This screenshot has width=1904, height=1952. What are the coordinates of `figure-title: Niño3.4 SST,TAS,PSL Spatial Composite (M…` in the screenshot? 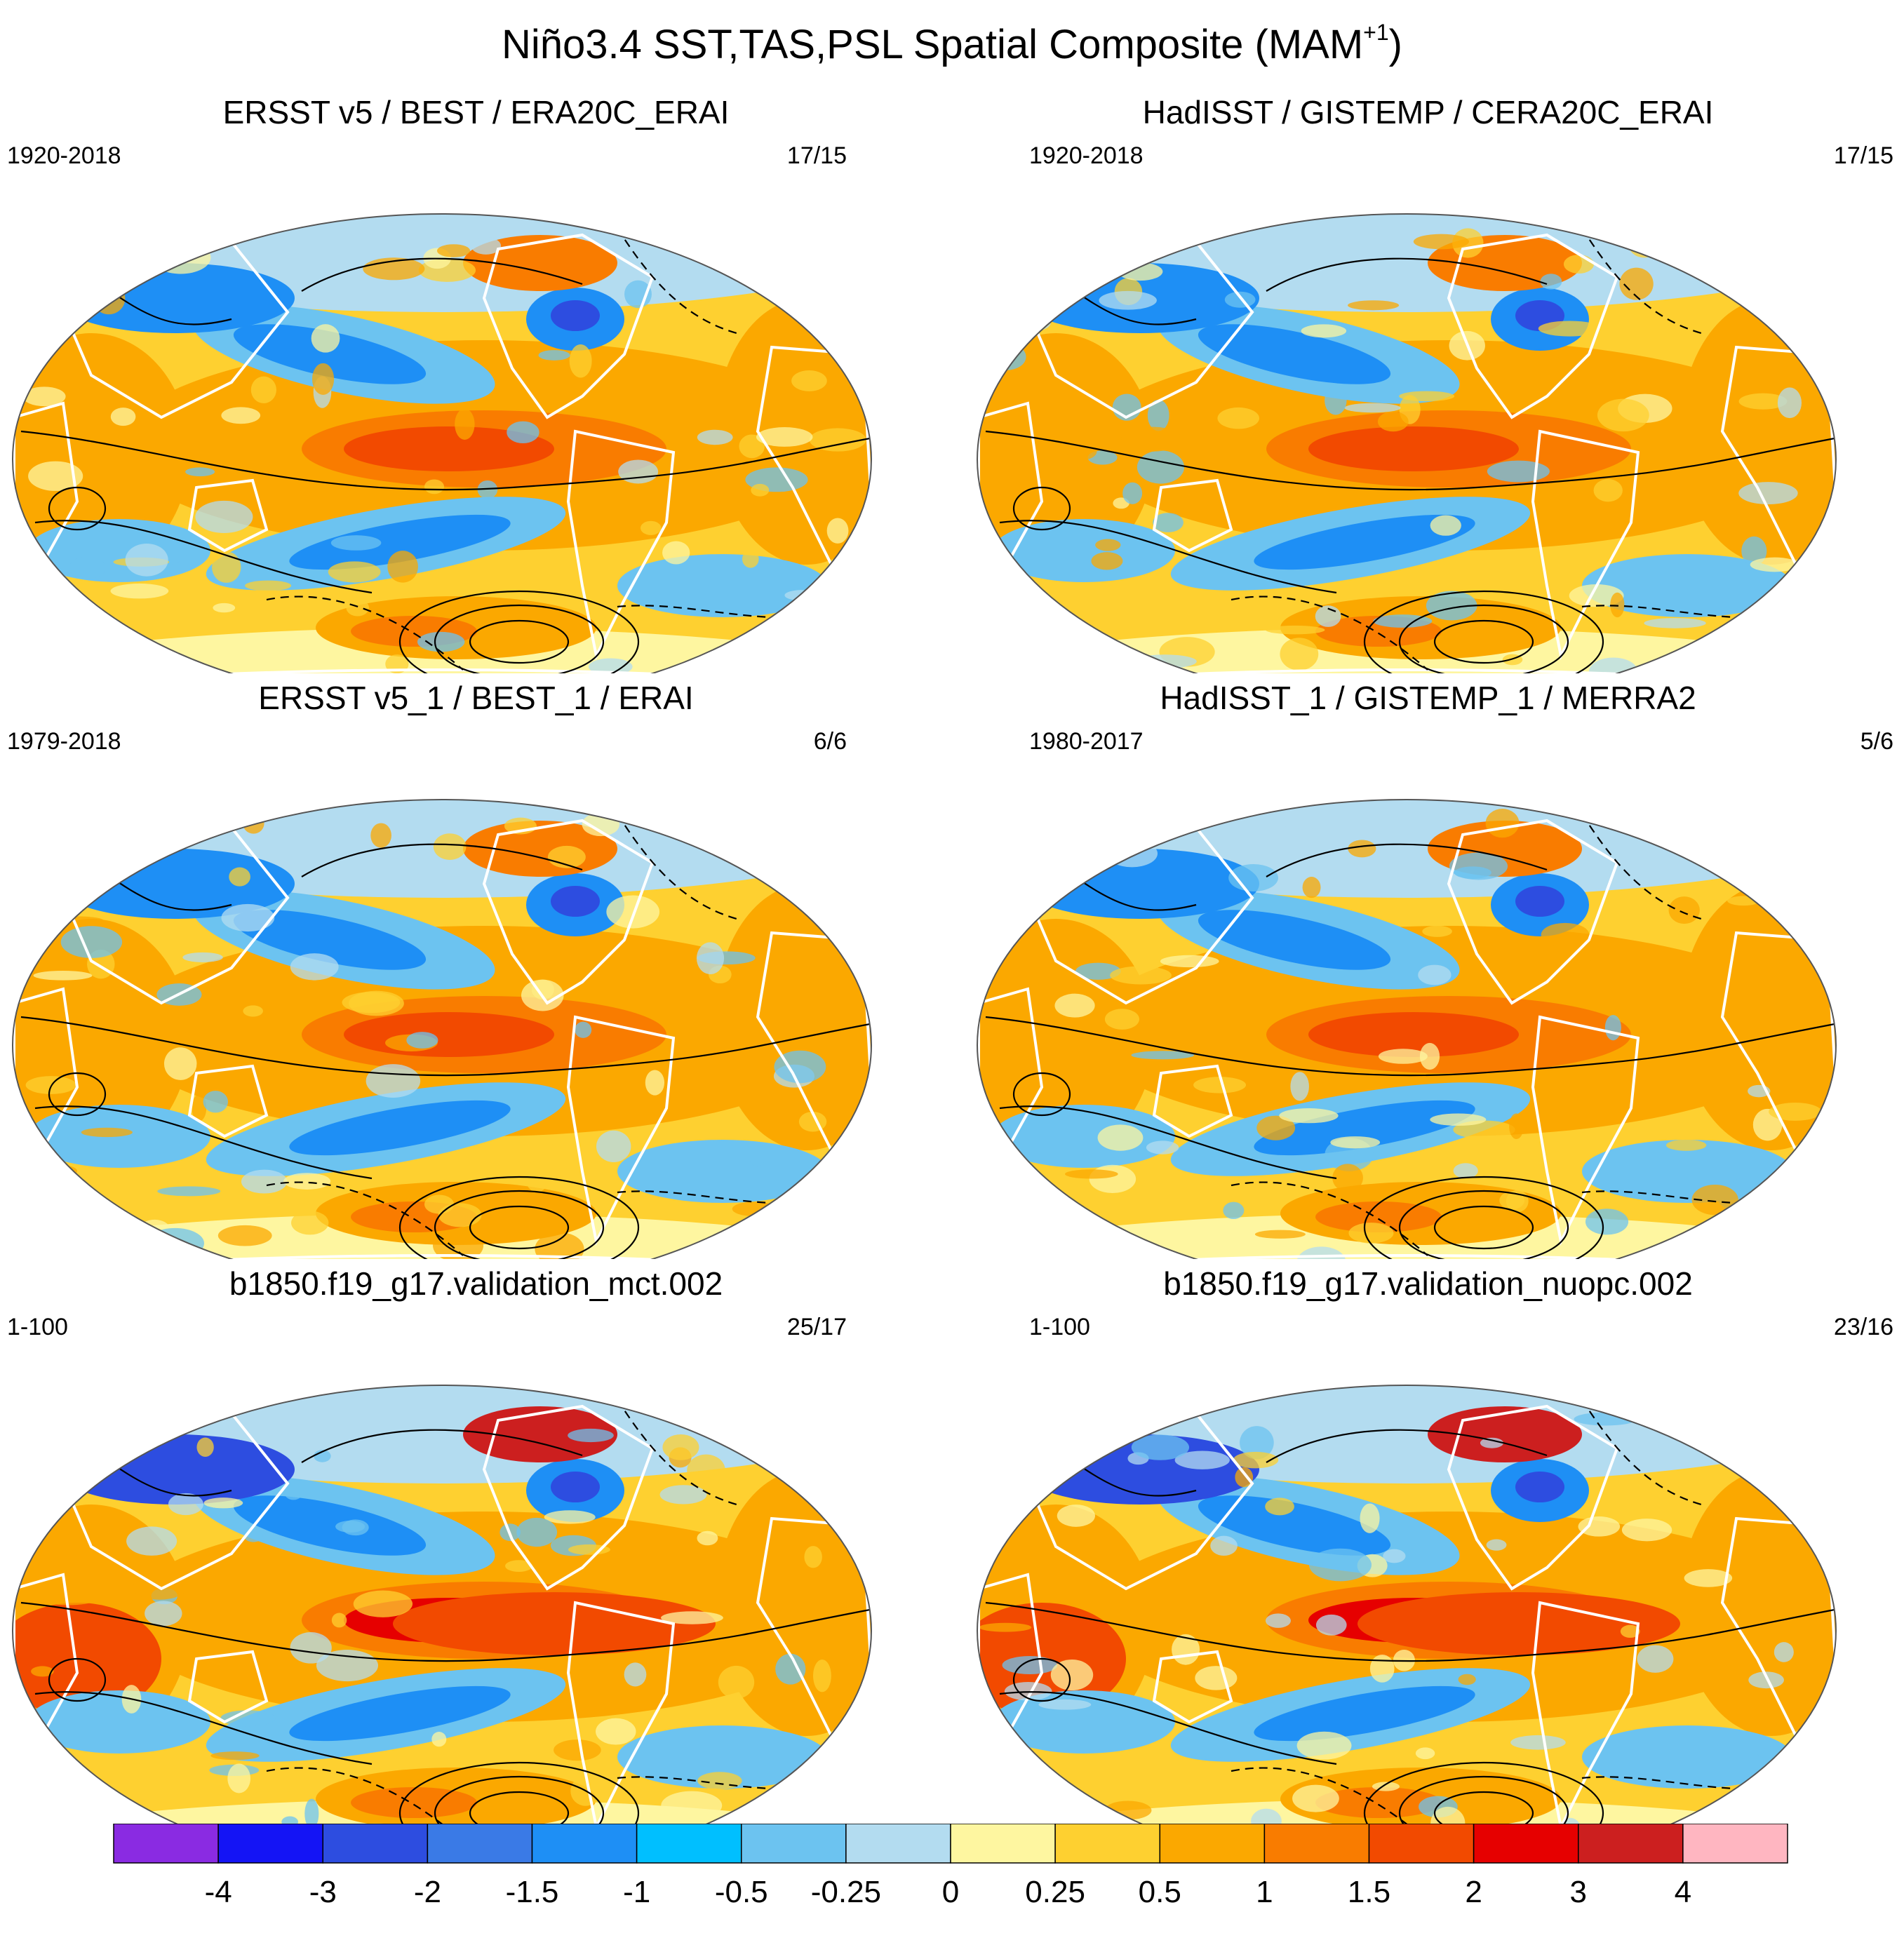 It's located at (952, 39).